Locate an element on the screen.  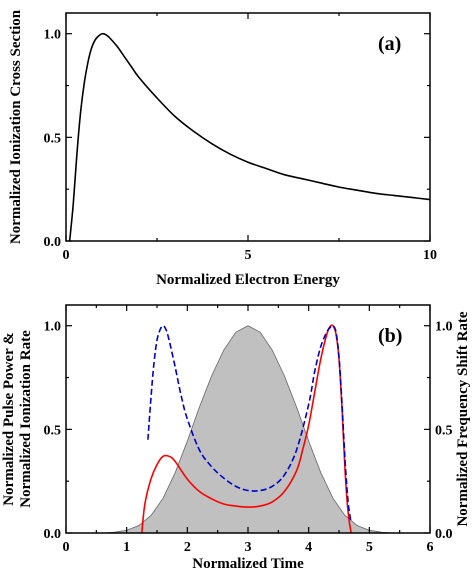
panel-b-y-tick-label: 0.0 is located at coordinates (53, 534).